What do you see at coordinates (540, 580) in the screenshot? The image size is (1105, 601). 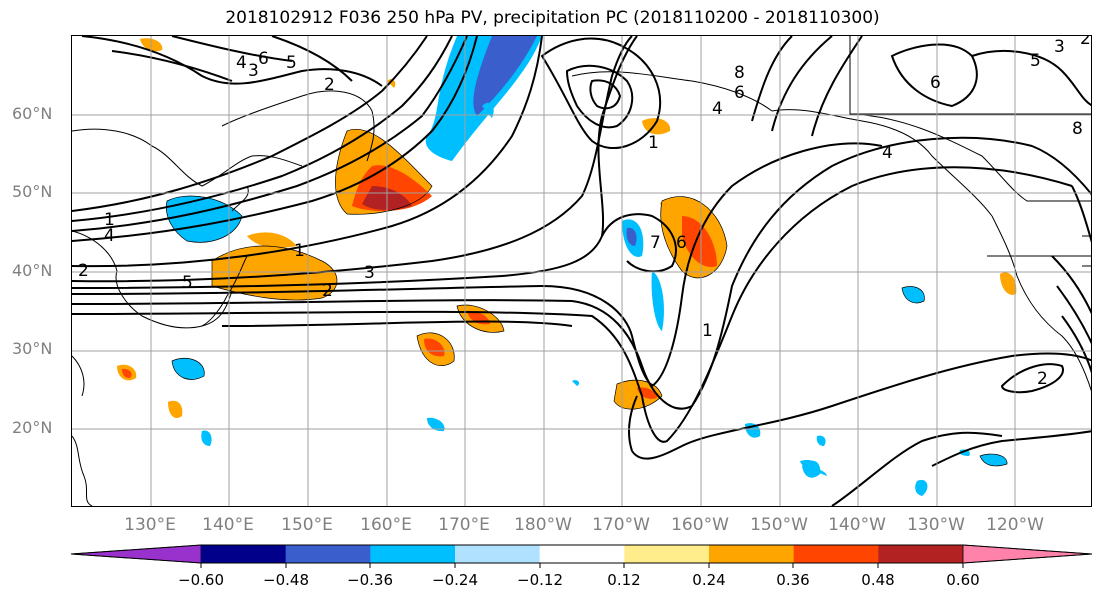 I see `colorbar-tick-label: −0.12` at bounding box center [540, 580].